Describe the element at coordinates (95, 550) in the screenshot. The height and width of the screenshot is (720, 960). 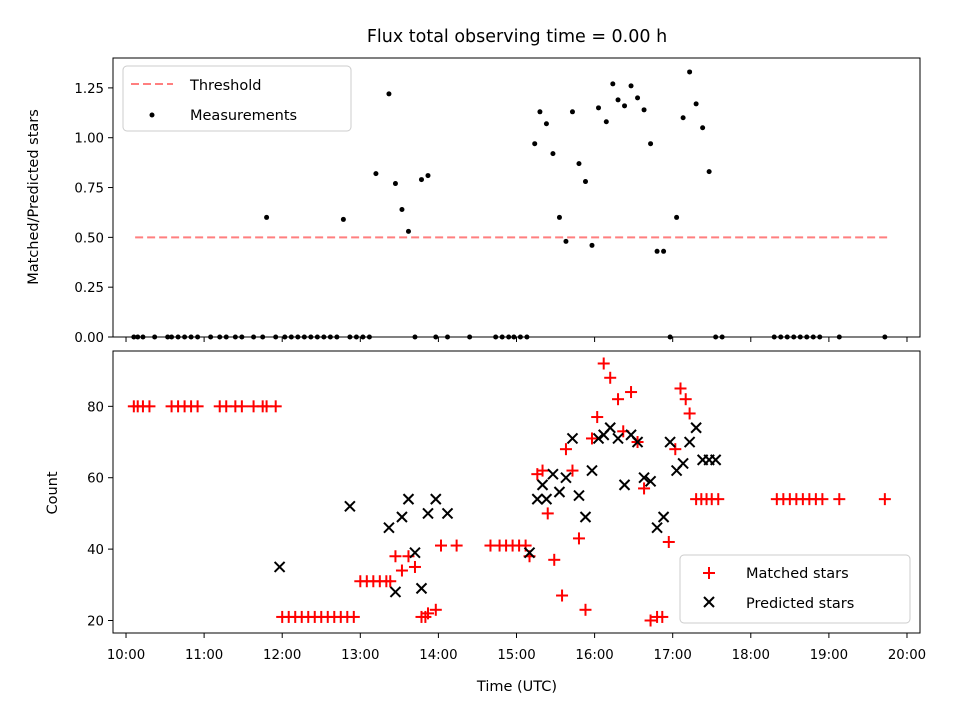
I see `count-y-tick-label: 40` at that location.